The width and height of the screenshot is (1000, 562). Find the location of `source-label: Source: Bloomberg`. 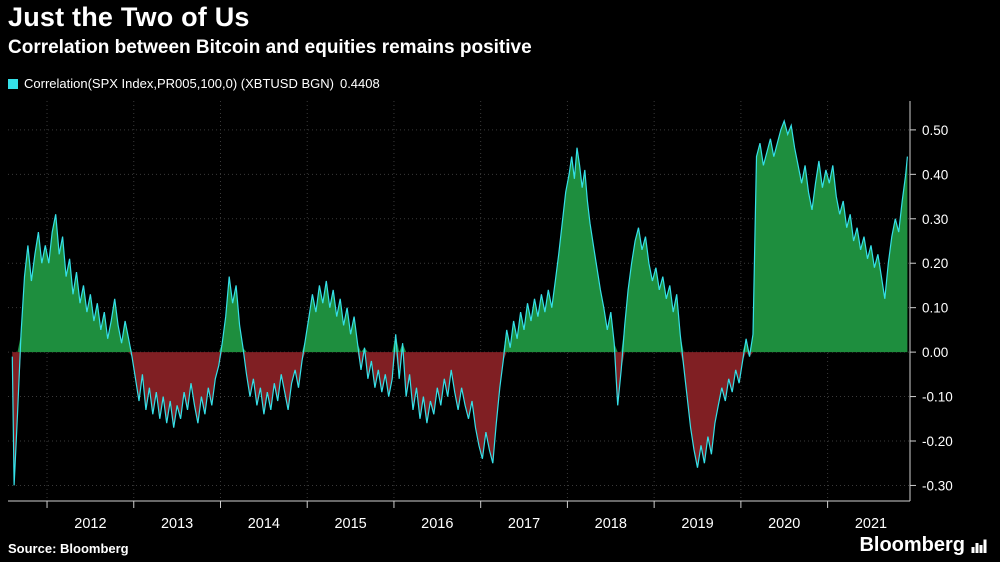

source-label: Source: Bloomberg is located at coordinates (68, 548).